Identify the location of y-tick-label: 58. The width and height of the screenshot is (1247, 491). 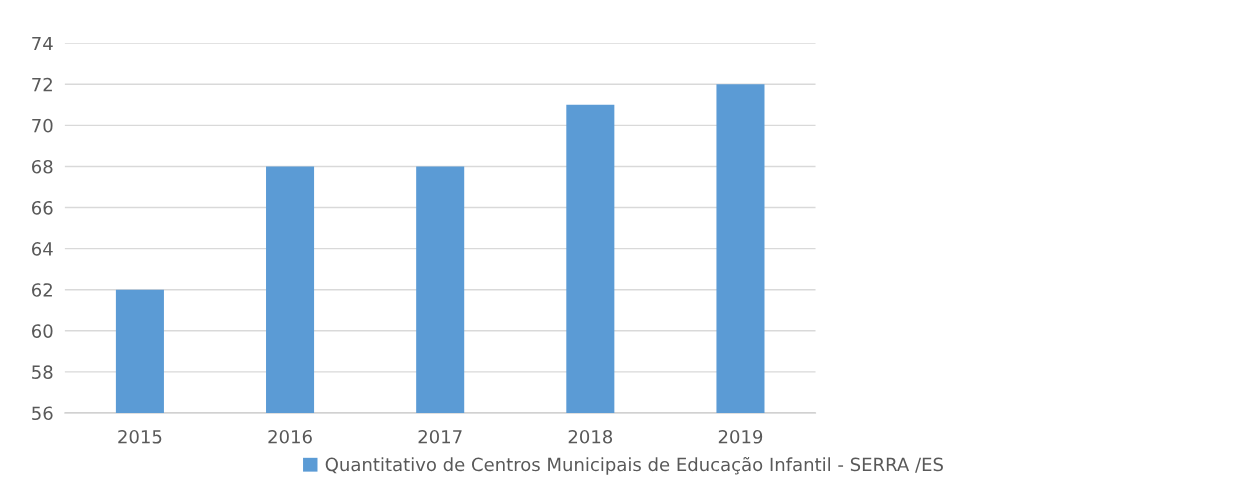
(42, 372).